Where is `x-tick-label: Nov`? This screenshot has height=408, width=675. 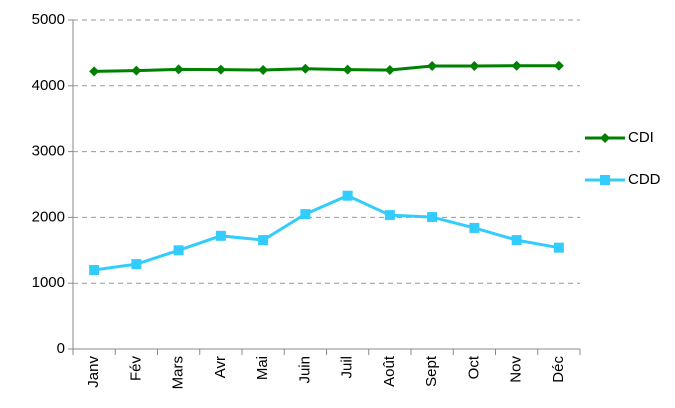 x-tick-label: Nov is located at coordinates (516, 369).